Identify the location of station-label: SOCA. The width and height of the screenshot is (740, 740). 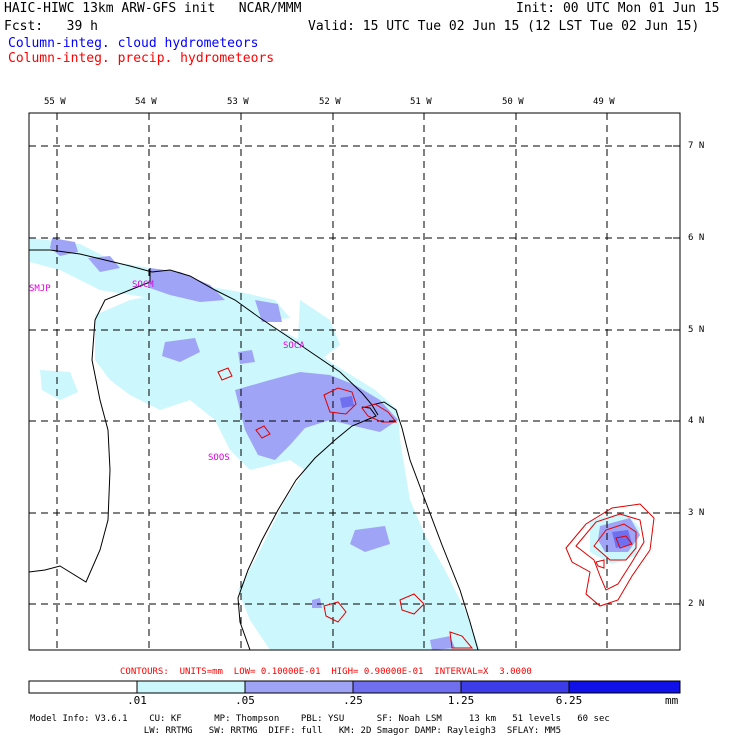
(294, 346).